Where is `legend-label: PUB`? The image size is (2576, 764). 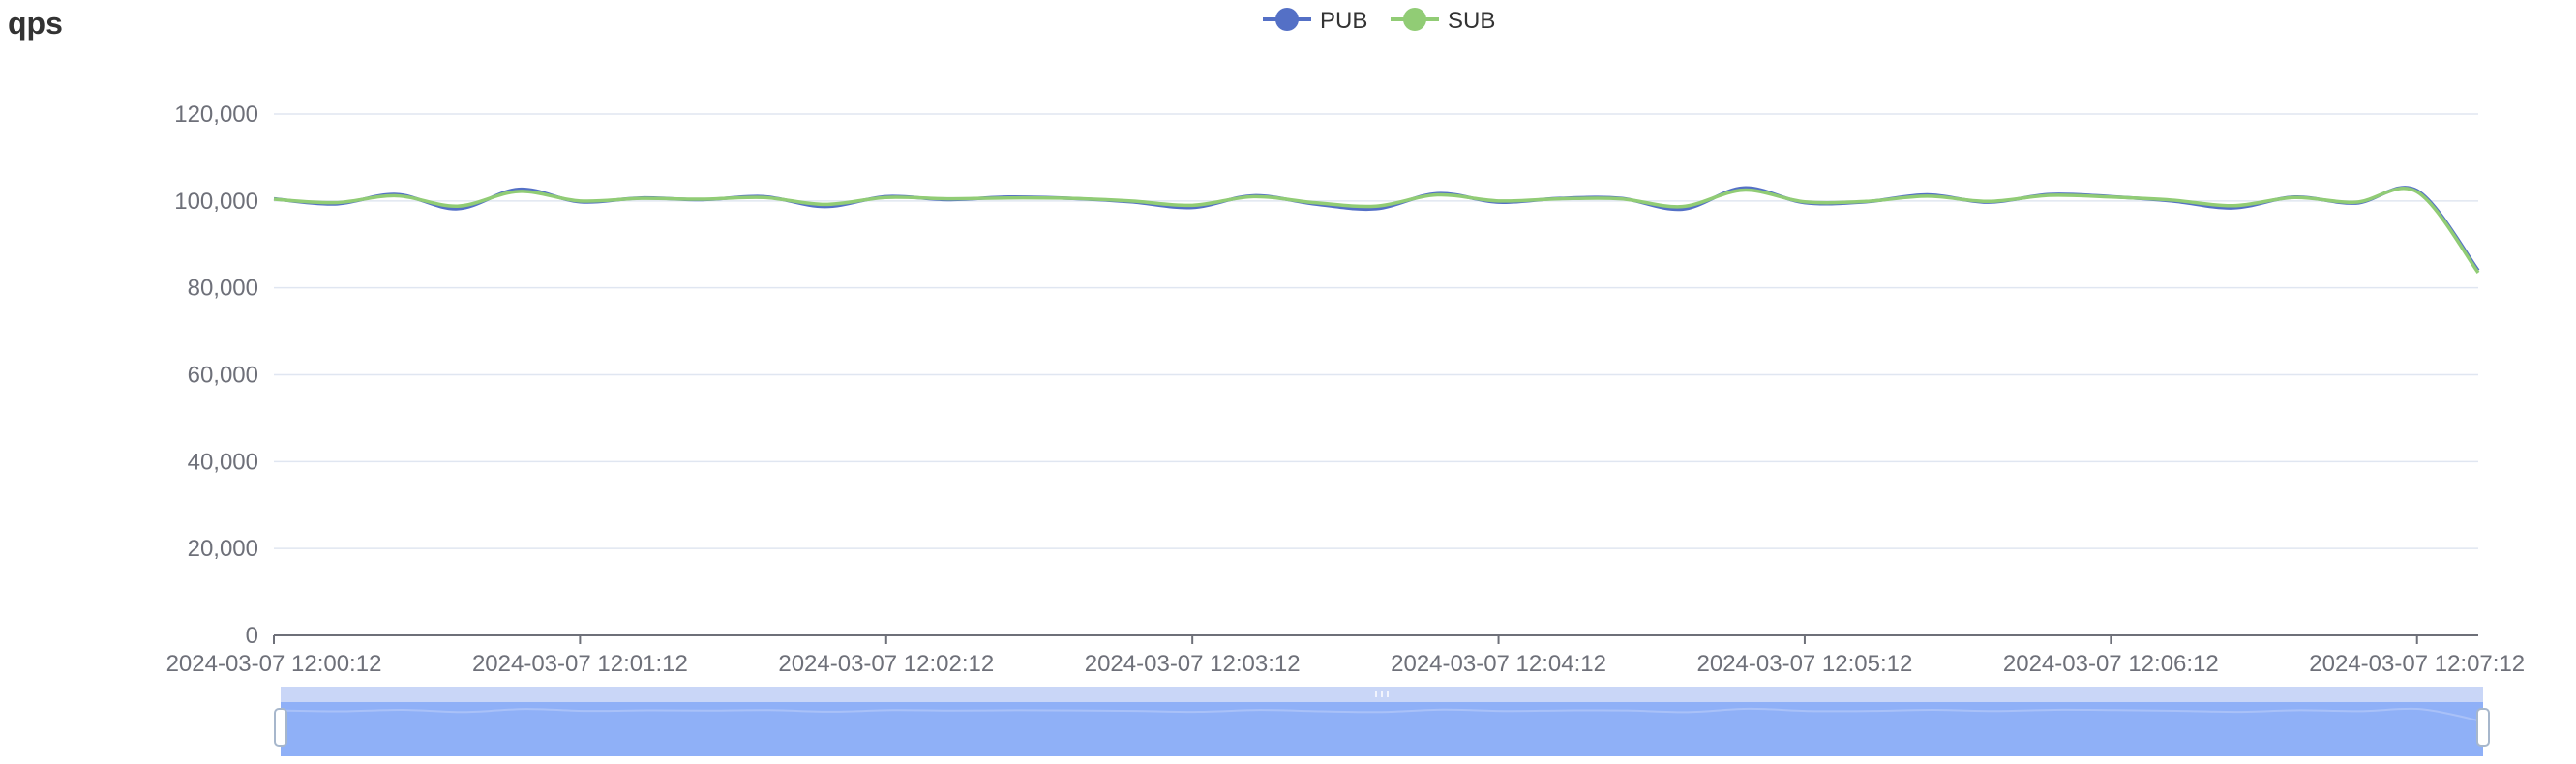
legend-label: PUB is located at coordinates (1343, 21).